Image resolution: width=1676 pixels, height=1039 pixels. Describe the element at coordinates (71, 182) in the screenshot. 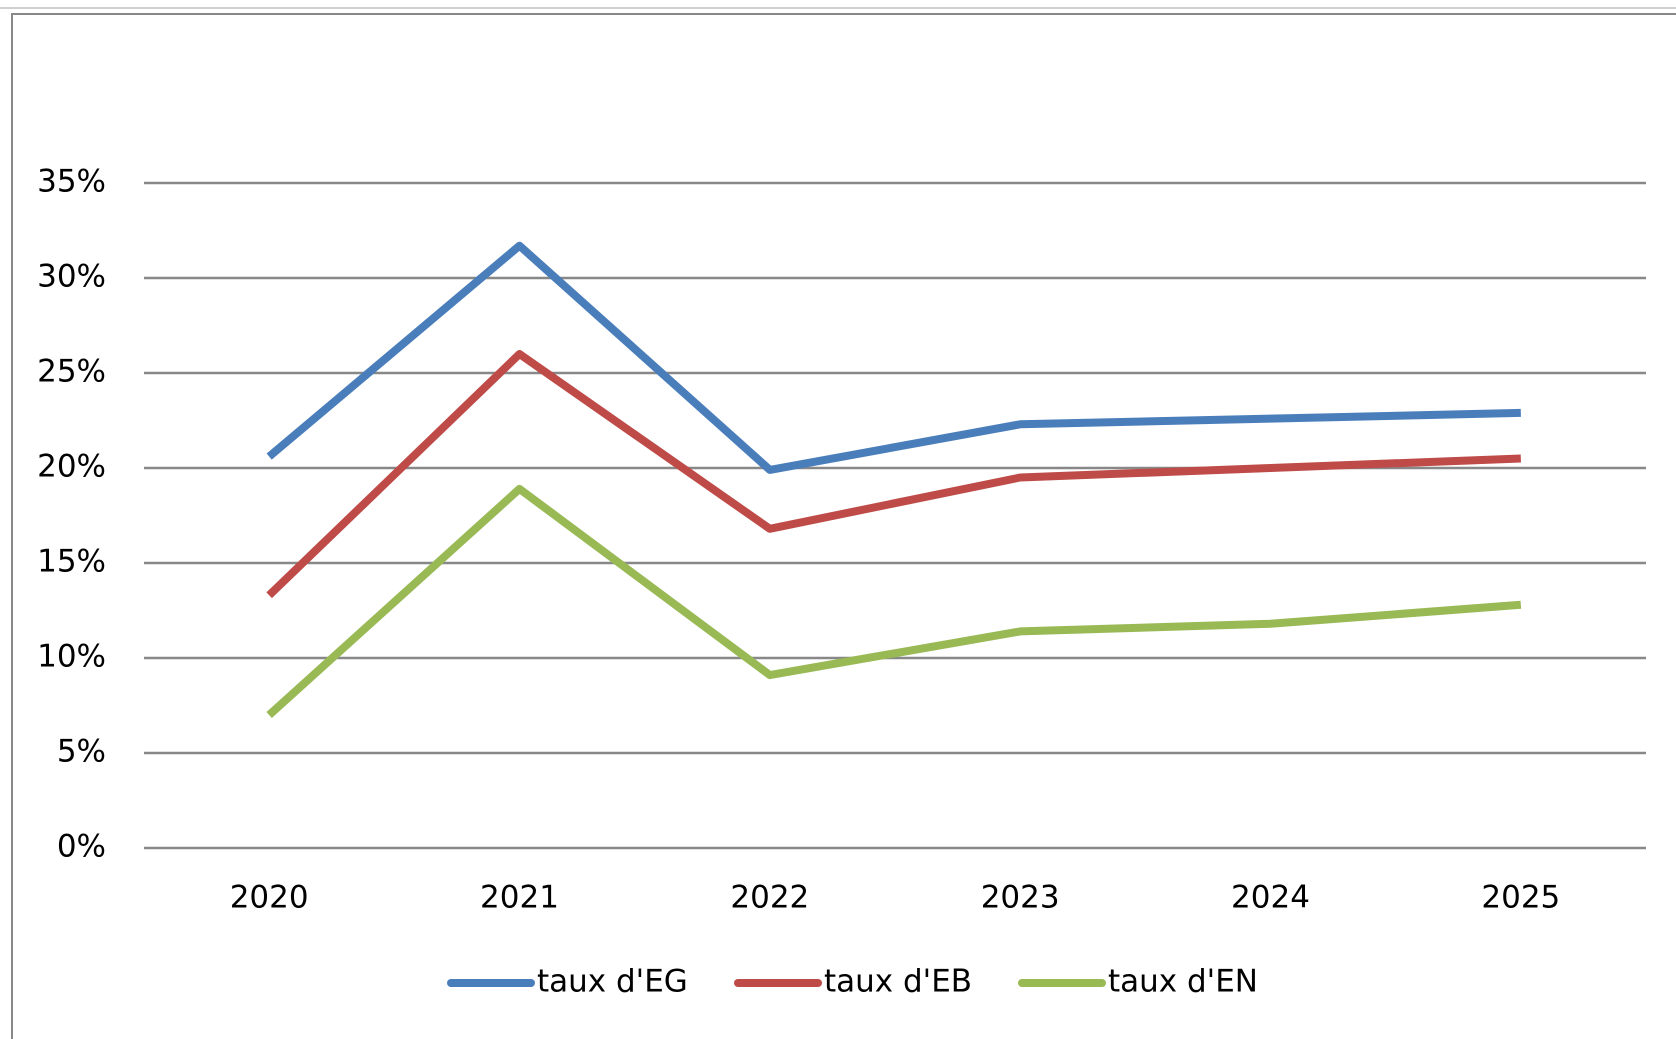

I see `y-tick-label: 35%` at that location.